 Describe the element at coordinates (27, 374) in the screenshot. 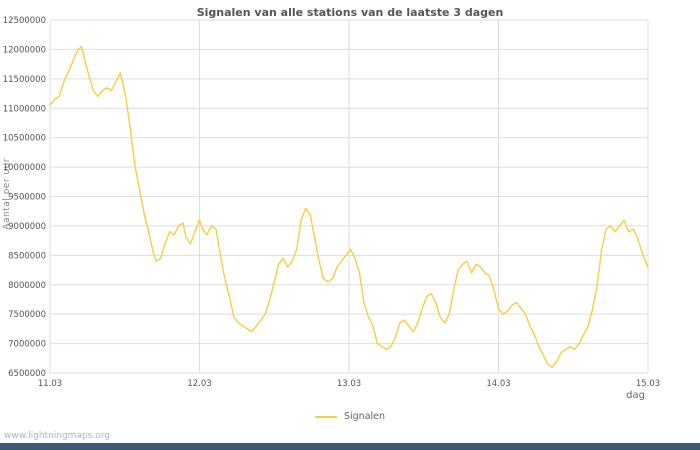

I see `svg-text: 6500000` at that location.